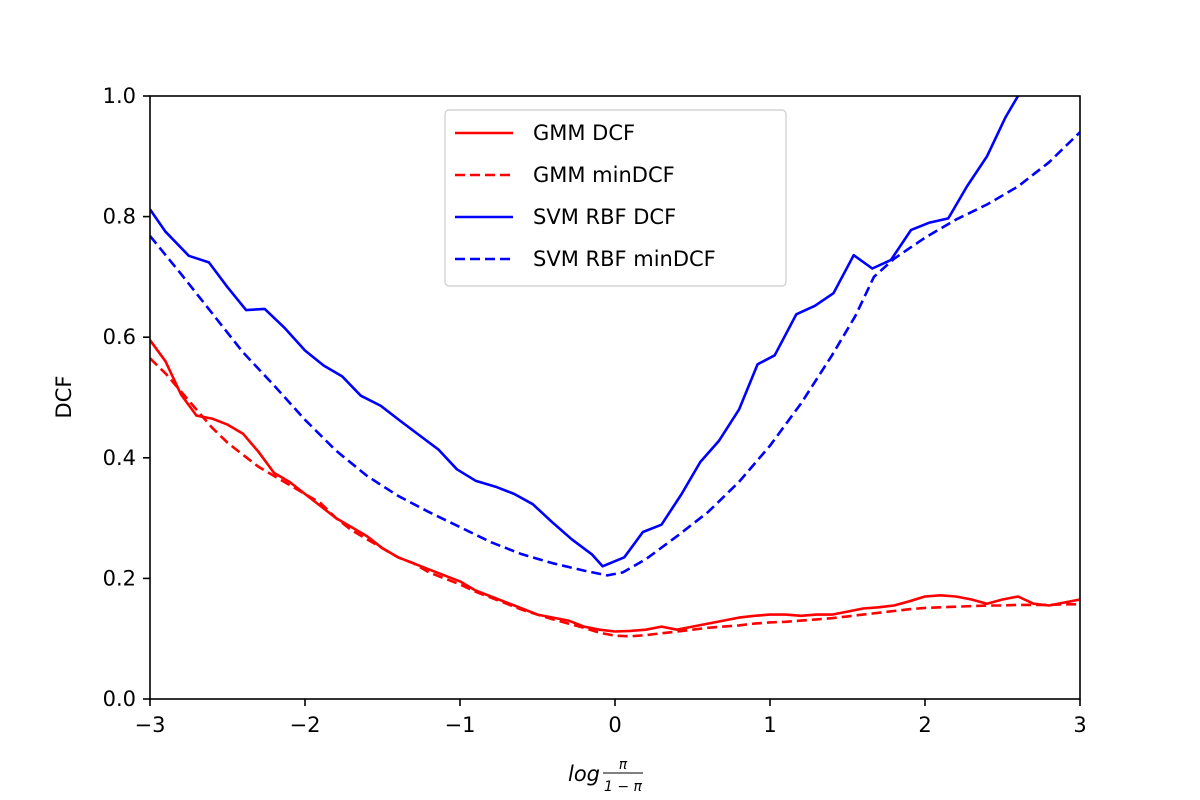 The width and height of the screenshot is (1200, 800). Describe the element at coordinates (150, 725) in the screenshot. I see `x-tick-label: −3` at that location.